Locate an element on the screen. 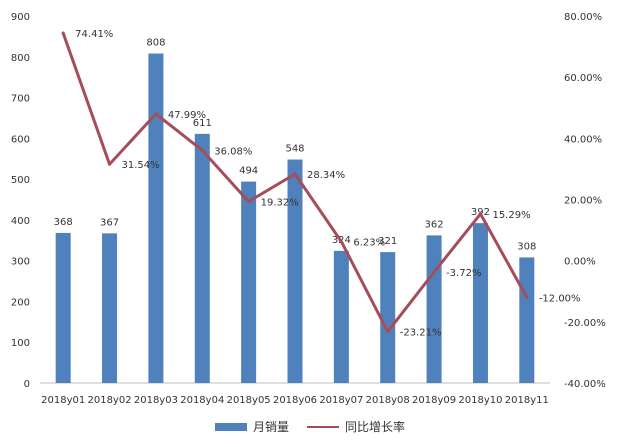  line-label-8: -3.72% is located at coordinates (463, 273).